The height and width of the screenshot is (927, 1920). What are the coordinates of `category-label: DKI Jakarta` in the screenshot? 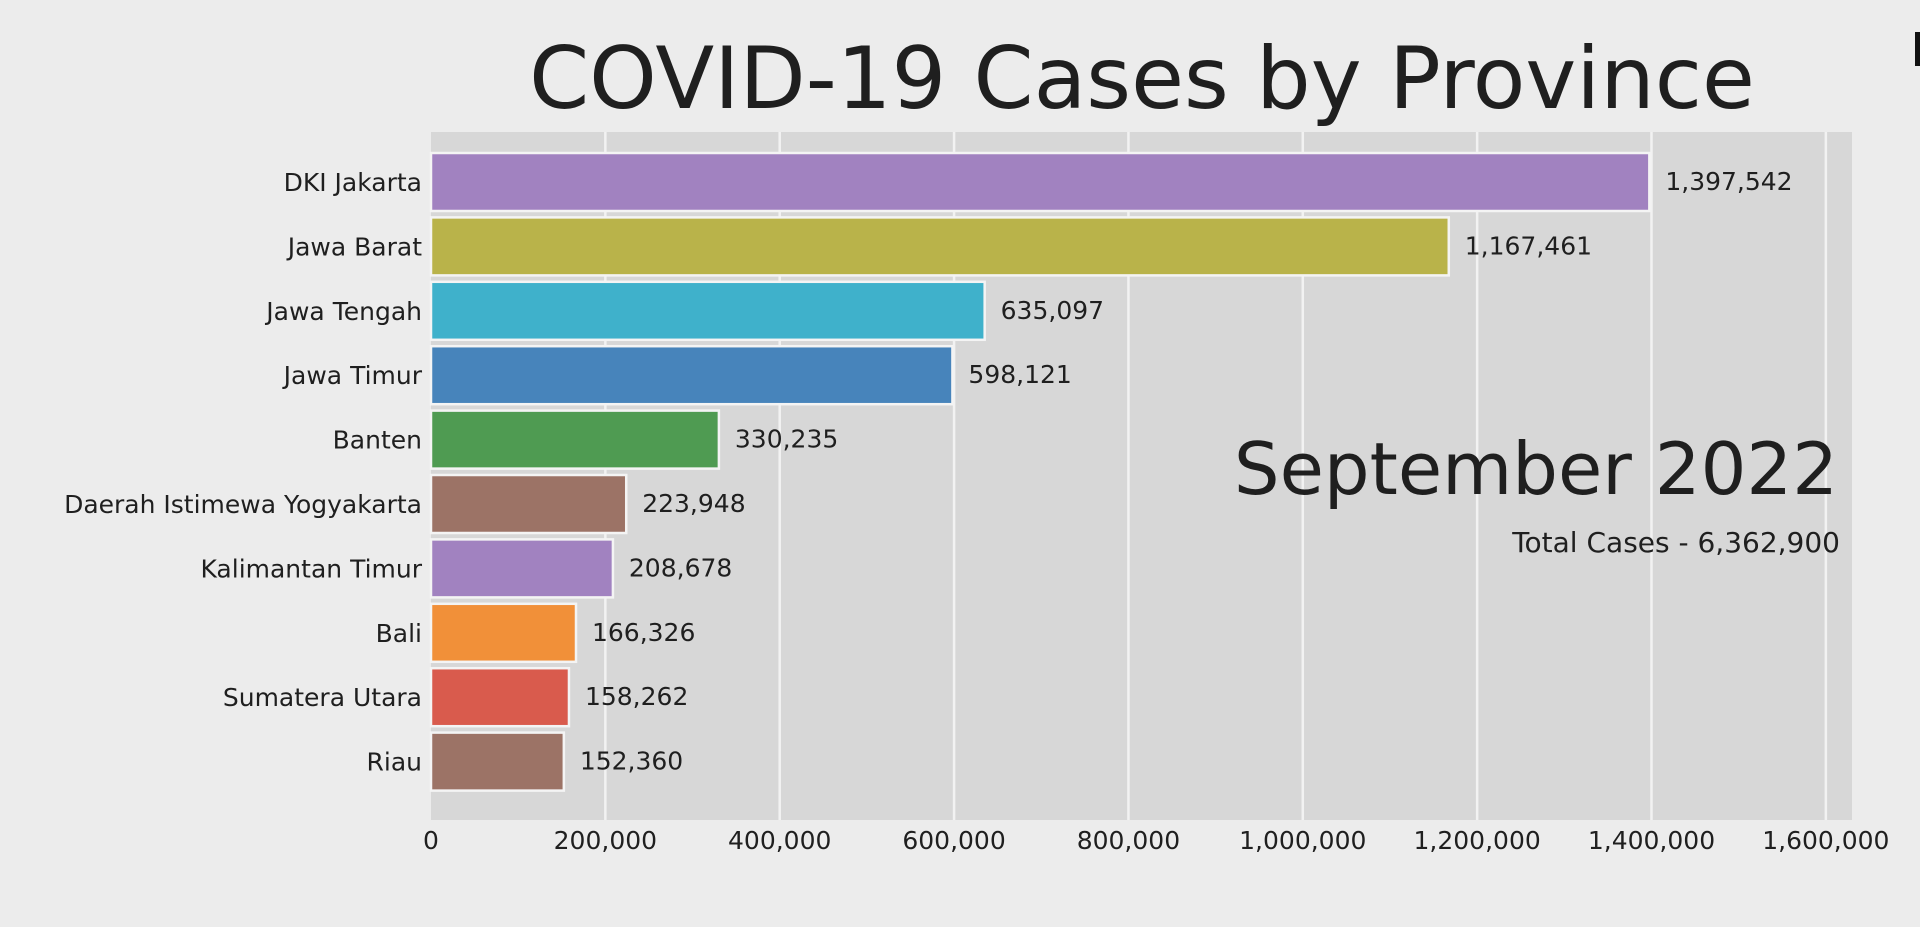 It's located at (353, 182).